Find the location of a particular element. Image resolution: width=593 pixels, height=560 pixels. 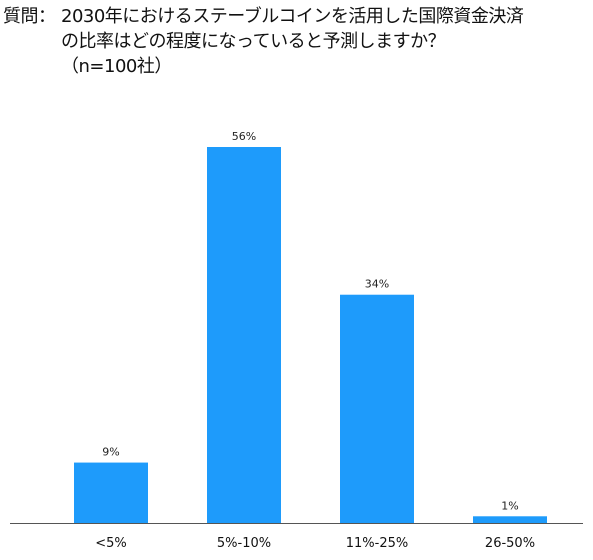

value-label-0: 9% is located at coordinates (110, 452).